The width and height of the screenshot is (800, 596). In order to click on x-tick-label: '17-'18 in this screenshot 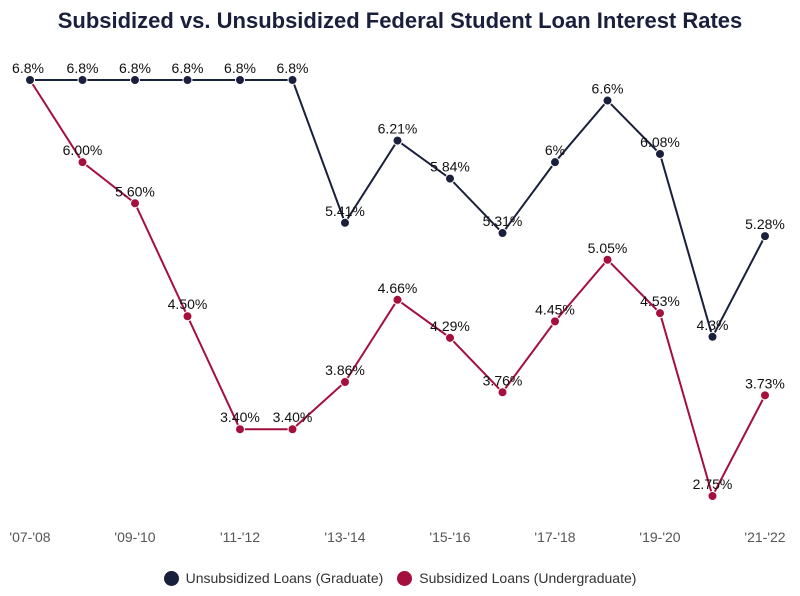, I will do `click(554, 537)`.